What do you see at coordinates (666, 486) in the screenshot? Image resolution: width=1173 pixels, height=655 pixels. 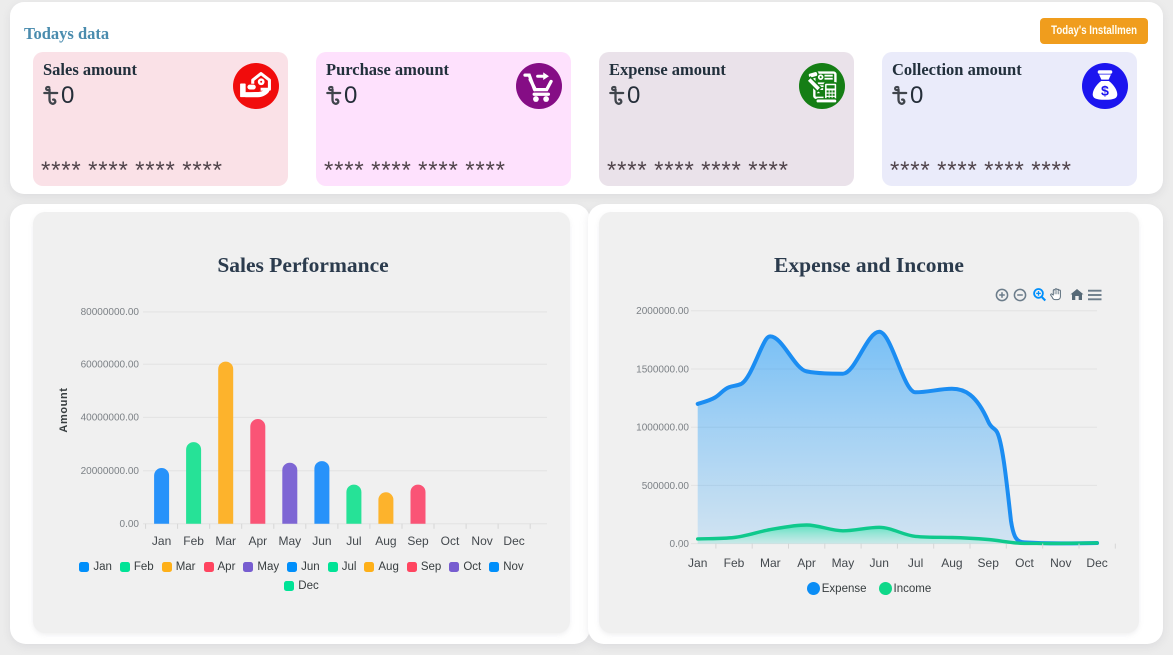 I see `svg-text: 500000.00` at bounding box center [666, 486].